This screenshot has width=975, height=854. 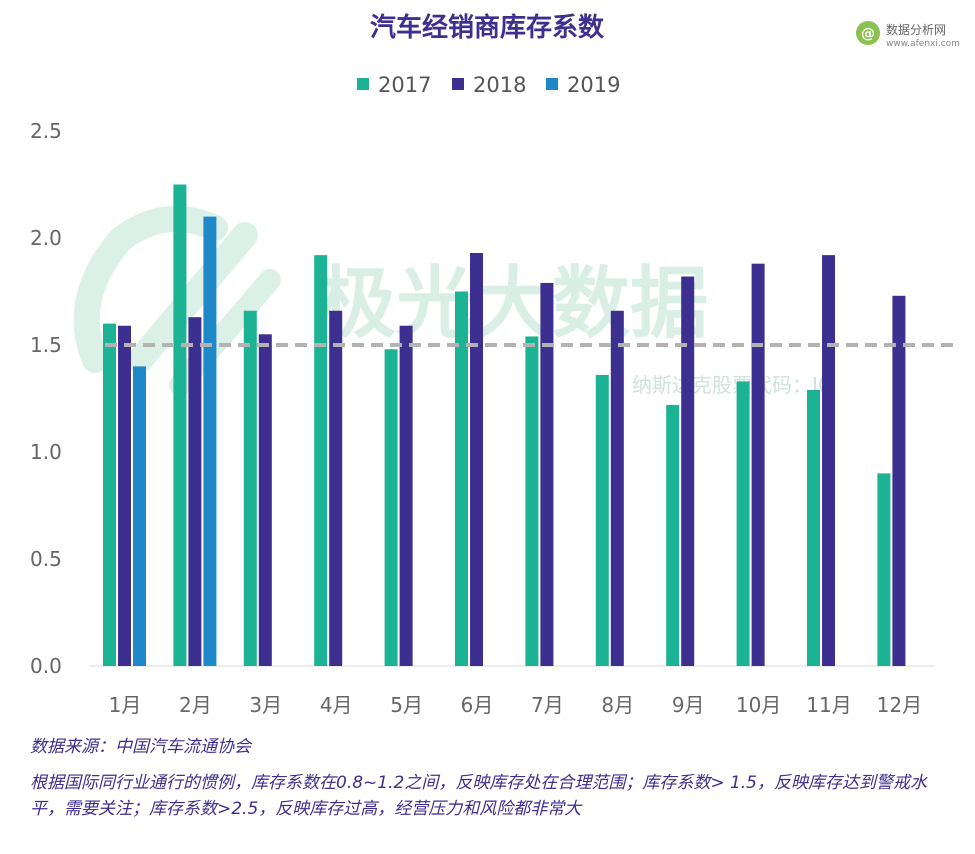 What do you see at coordinates (758, 705) in the screenshot?
I see `x-tick-label: 10月` at bounding box center [758, 705].